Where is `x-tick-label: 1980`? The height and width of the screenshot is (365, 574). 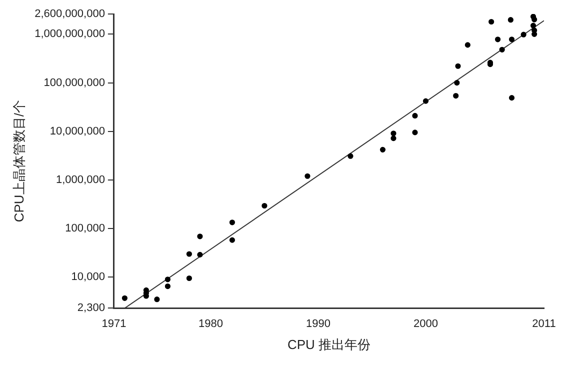 x-tick-label: 1980 is located at coordinates (210, 324).